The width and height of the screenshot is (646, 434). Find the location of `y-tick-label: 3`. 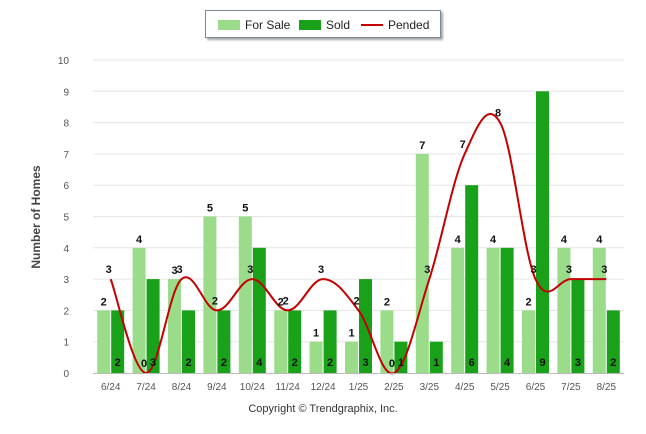

y-tick-label: 3 is located at coordinates (66, 280).